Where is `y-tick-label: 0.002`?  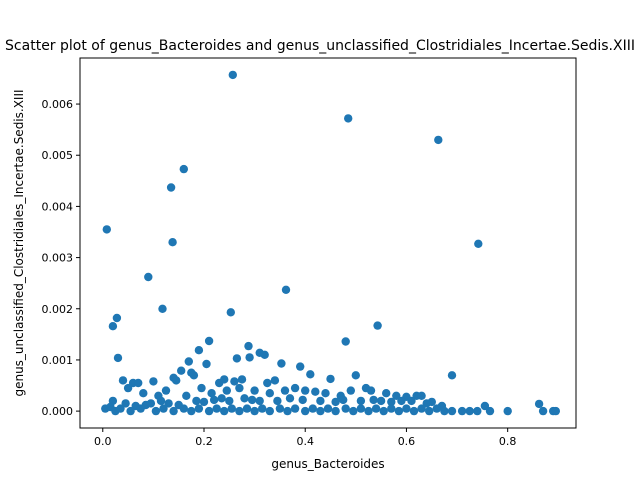
y-tick-label: 0.002 is located at coordinates (58, 309).